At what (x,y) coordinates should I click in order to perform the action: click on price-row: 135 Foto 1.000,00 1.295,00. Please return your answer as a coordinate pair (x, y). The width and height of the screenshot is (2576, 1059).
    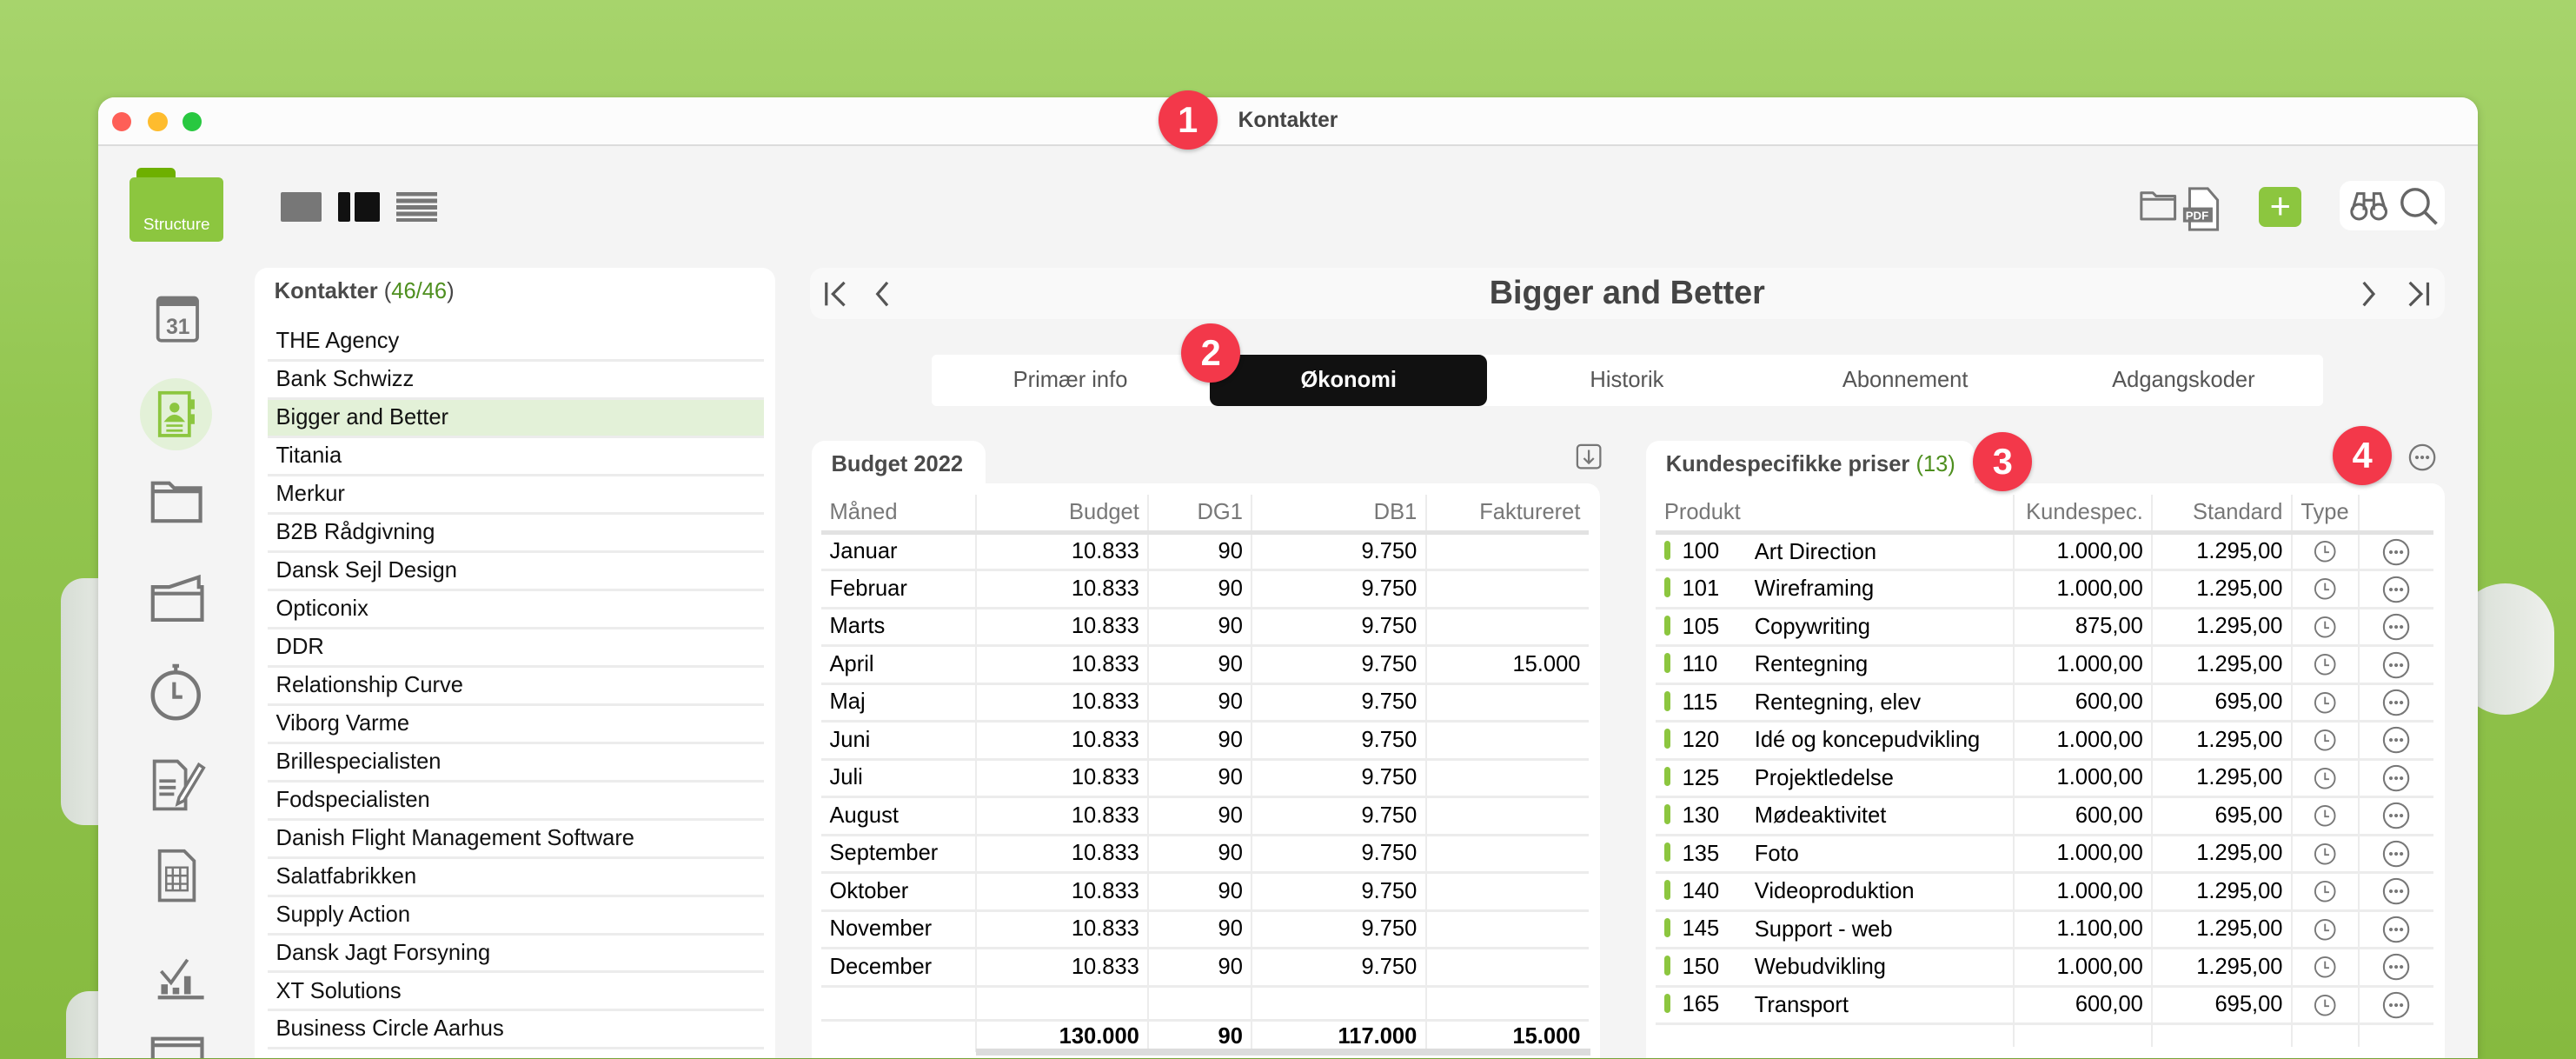
    Looking at the image, I should click on (2044, 855).